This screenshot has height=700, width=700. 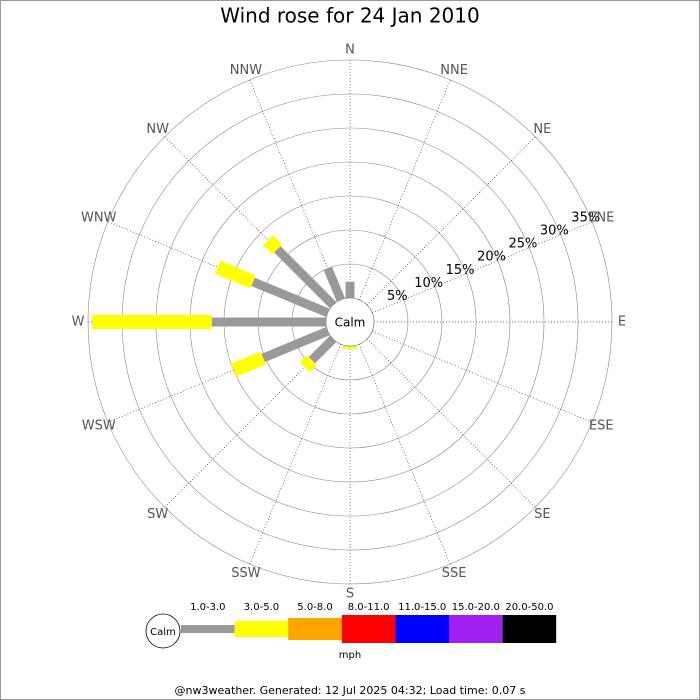 What do you see at coordinates (350, 594) in the screenshot?
I see `direction-label: S` at bounding box center [350, 594].